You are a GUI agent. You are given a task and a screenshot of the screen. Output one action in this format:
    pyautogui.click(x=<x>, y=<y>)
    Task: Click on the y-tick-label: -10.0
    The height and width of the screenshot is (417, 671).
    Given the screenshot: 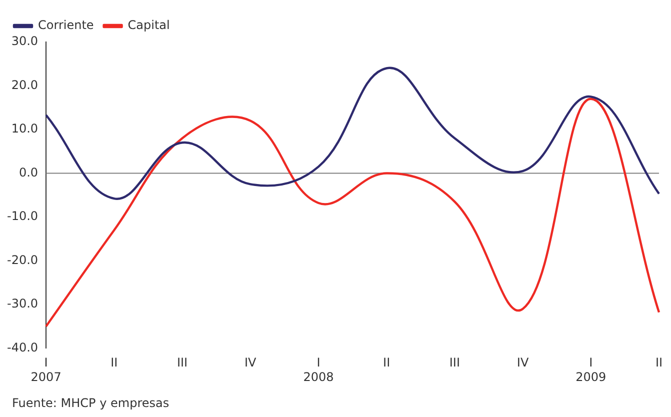 What is the action you would take?
    pyautogui.click(x=22, y=216)
    